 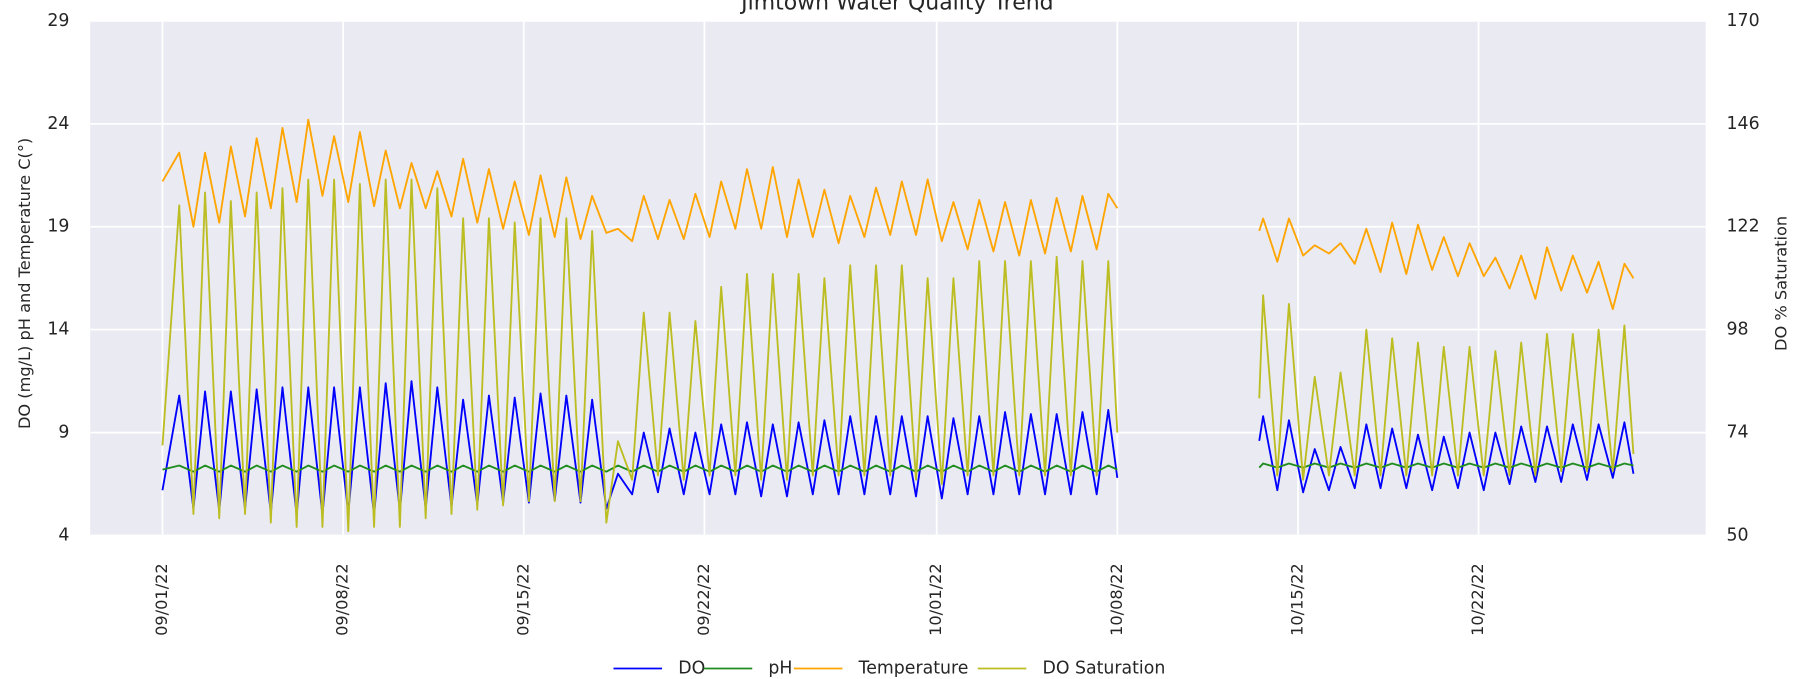 I want to click on y-tick-label: 24, so click(x=58, y=124).